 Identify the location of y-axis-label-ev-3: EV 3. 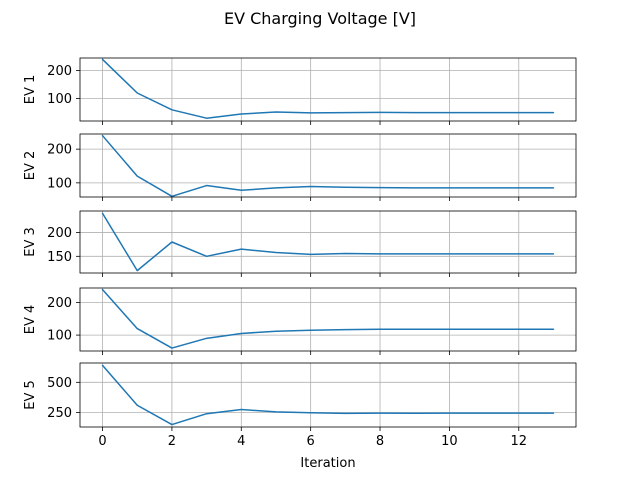
(30, 242).